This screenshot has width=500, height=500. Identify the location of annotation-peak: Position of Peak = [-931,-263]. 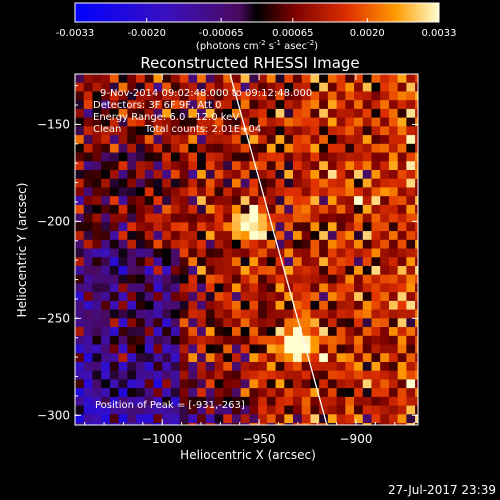
(170, 405).